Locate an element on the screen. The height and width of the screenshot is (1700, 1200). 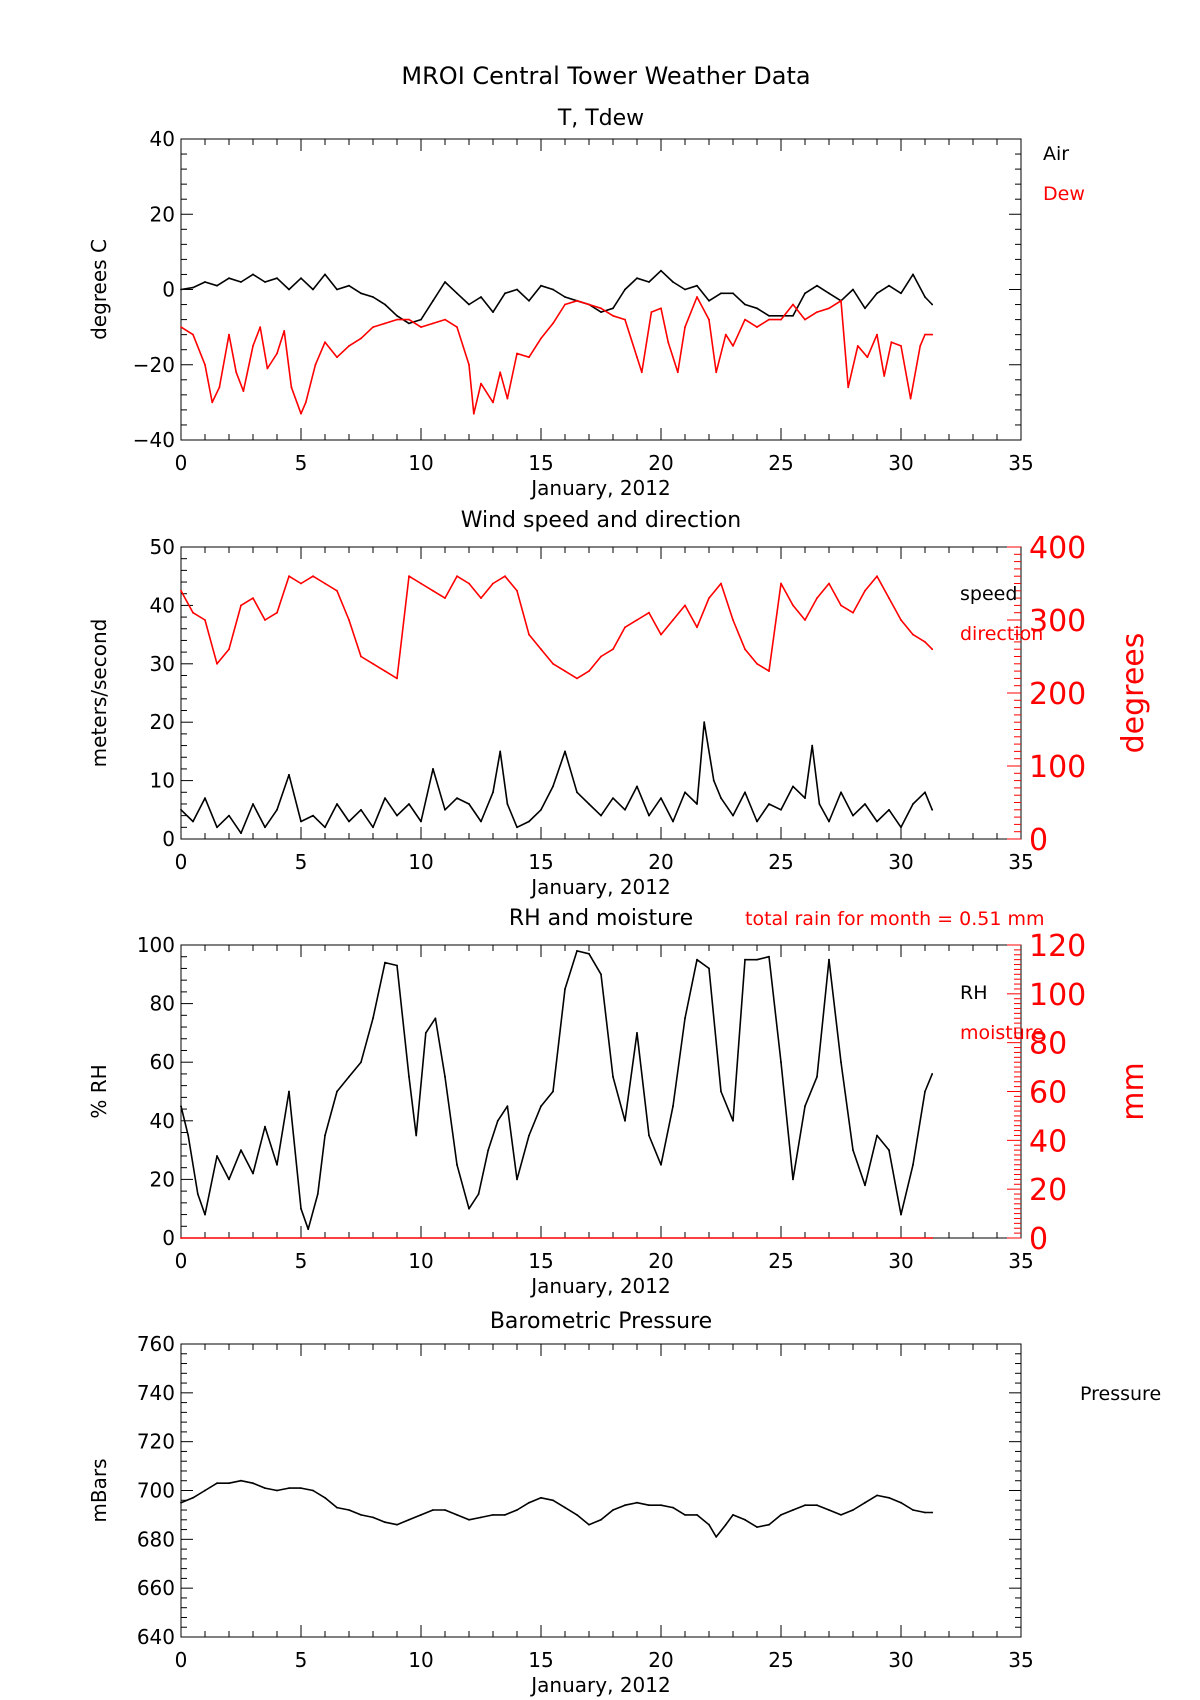
x-tick-label: 5 is located at coordinates (301, 862).